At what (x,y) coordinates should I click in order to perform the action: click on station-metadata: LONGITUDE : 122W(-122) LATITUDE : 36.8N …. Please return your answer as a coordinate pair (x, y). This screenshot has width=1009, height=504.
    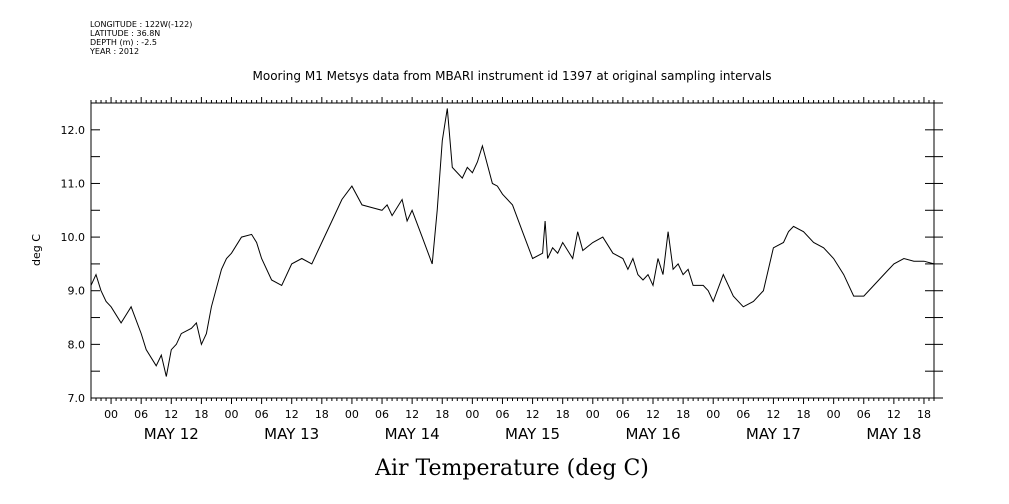
    Looking at the image, I should click on (141, 38).